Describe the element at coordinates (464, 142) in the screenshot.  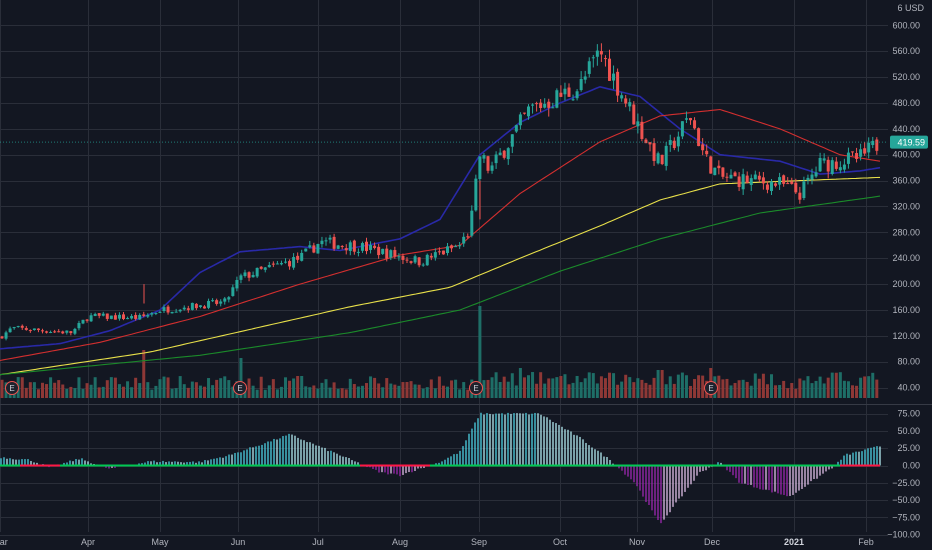
I see `last-price-tag: 419.59` at that location.